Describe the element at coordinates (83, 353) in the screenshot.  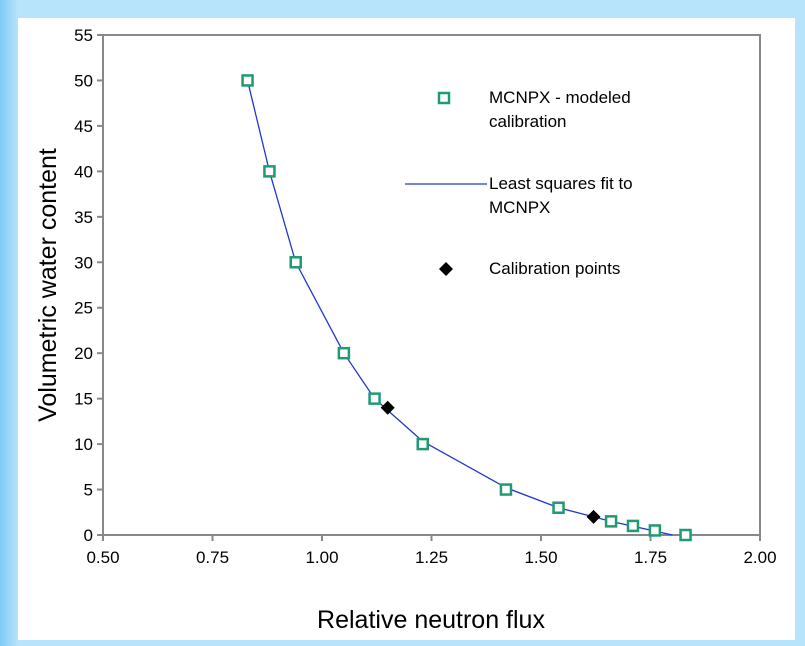
I see `y-tick-label: 20` at that location.